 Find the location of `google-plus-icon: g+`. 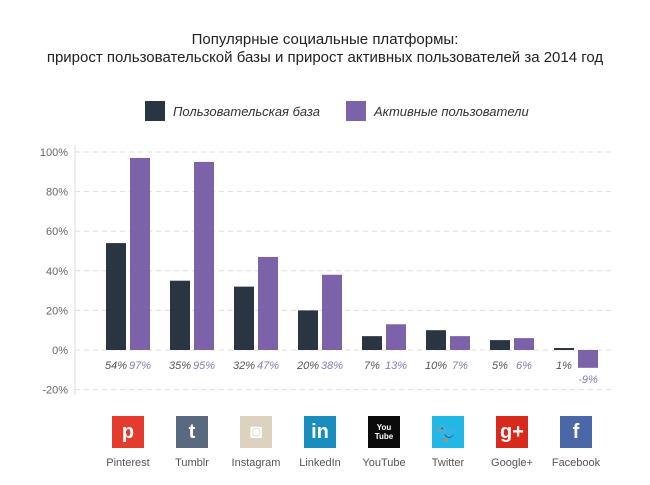

google-plus-icon: g+ is located at coordinates (512, 432).